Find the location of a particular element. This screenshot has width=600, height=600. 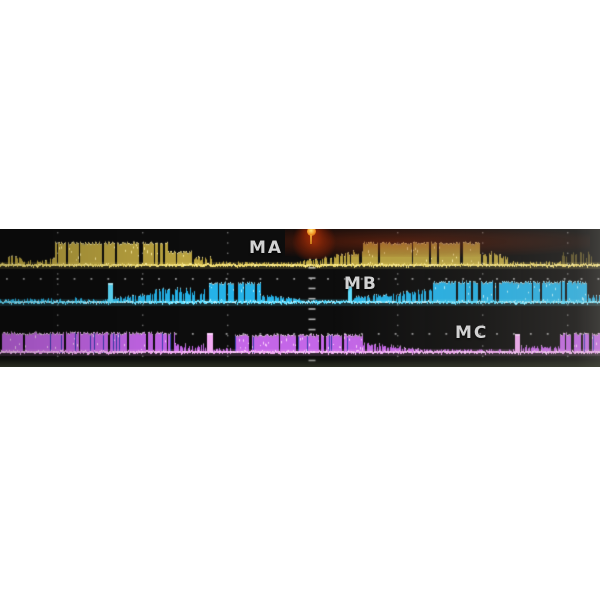

trigger-marker-stem is located at coordinates (311, 239).